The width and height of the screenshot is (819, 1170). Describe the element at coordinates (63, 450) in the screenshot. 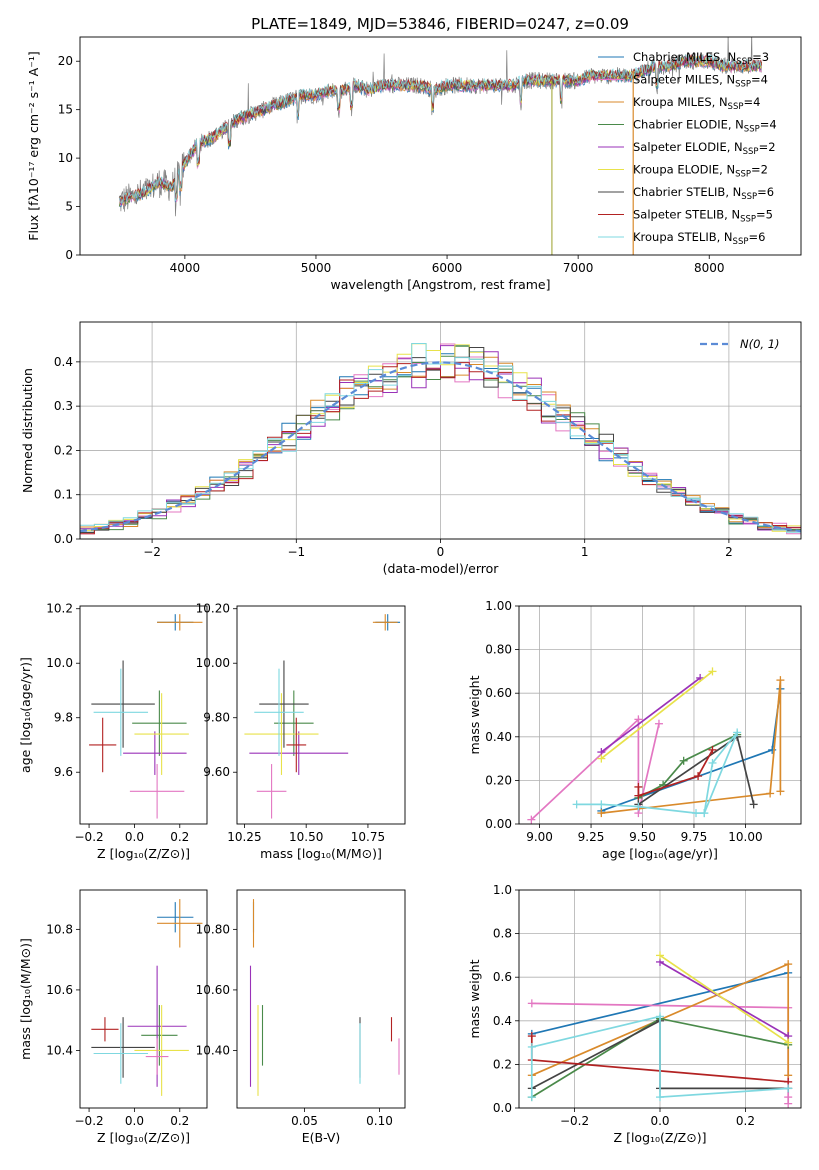

I see `y-tick-label: 0.2` at that location.